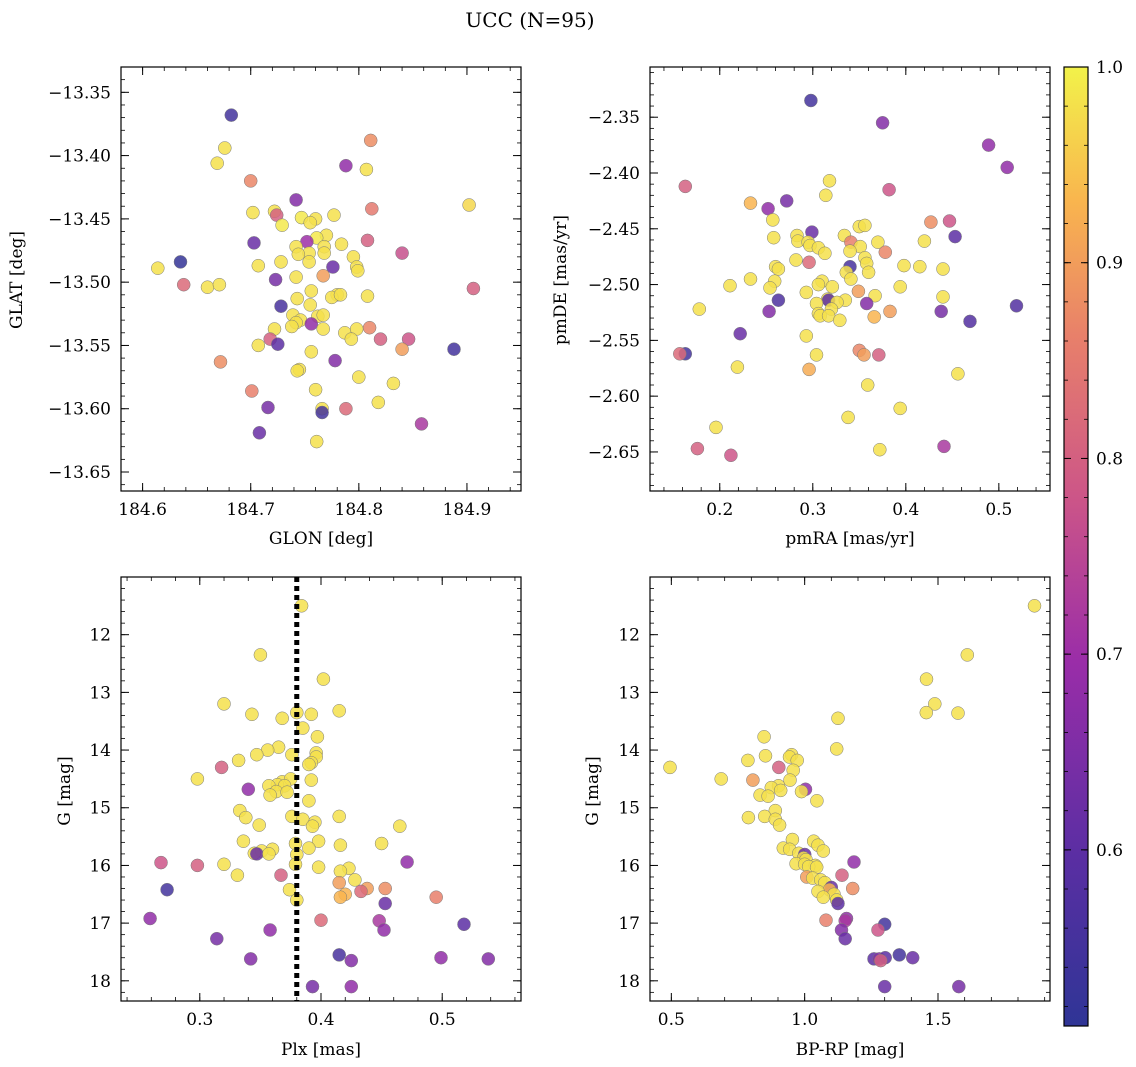 The width and height of the screenshot is (1136, 1067). I want to click on y-tick-label: 18, so click(100, 982).